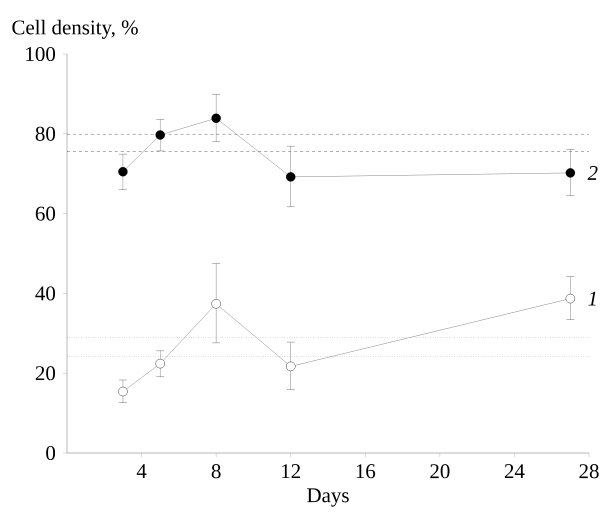 Image resolution: width=605 pixels, height=526 pixels. What do you see at coordinates (593, 173) in the screenshot?
I see `series-label: 2` at bounding box center [593, 173].